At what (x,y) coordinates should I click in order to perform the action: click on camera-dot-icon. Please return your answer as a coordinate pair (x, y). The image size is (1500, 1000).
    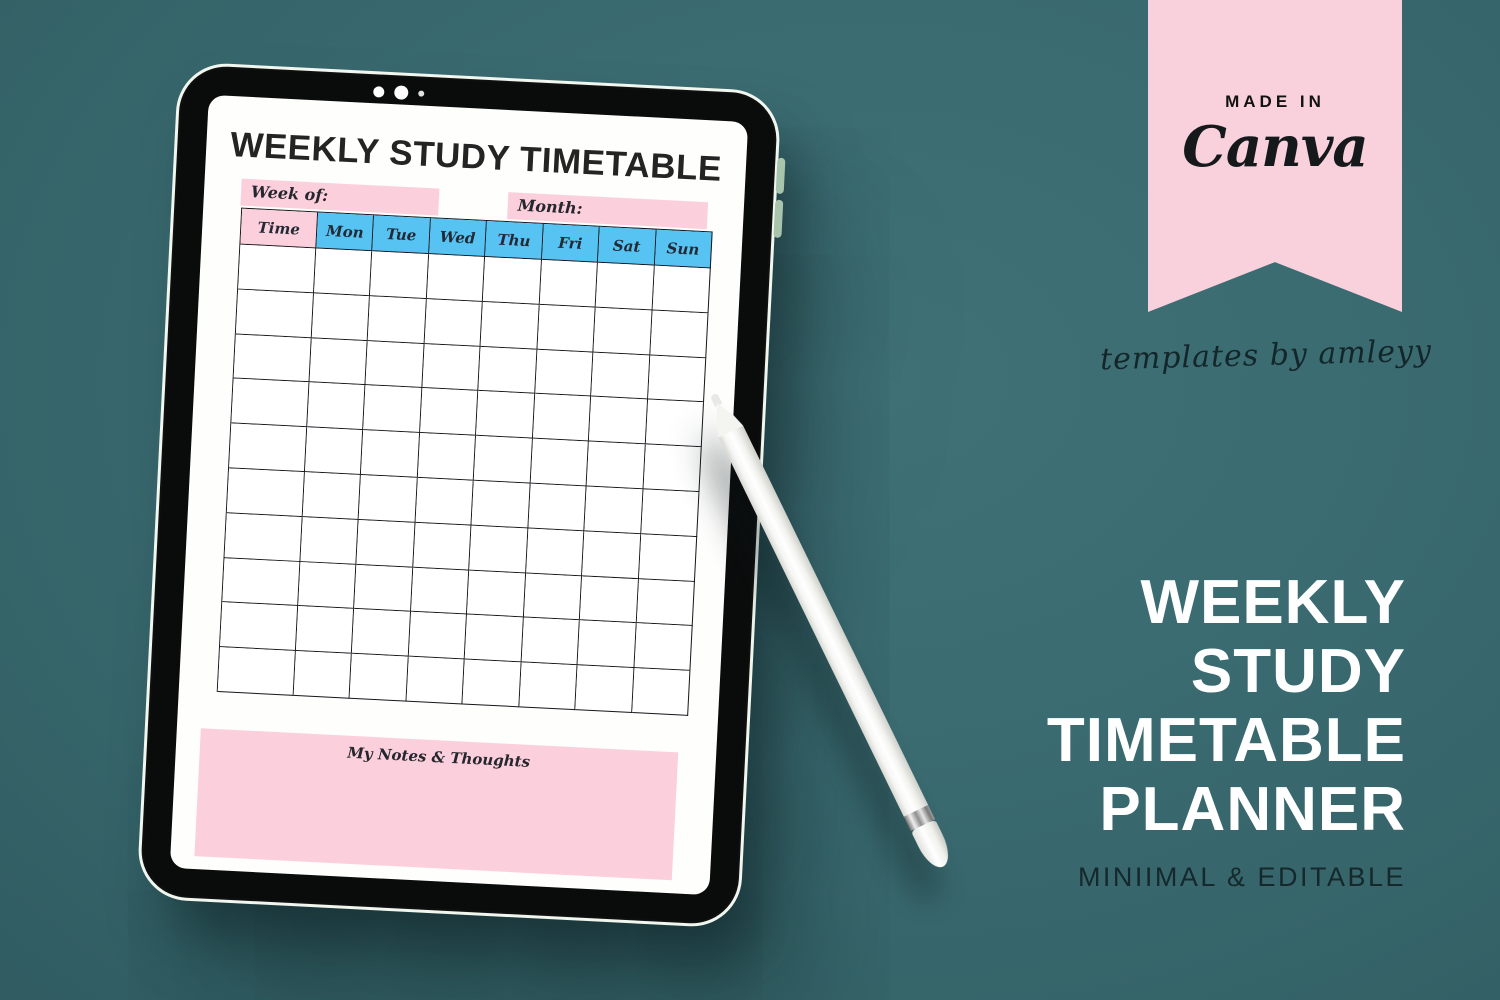
    Looking at the image, I should click on (379, 91).